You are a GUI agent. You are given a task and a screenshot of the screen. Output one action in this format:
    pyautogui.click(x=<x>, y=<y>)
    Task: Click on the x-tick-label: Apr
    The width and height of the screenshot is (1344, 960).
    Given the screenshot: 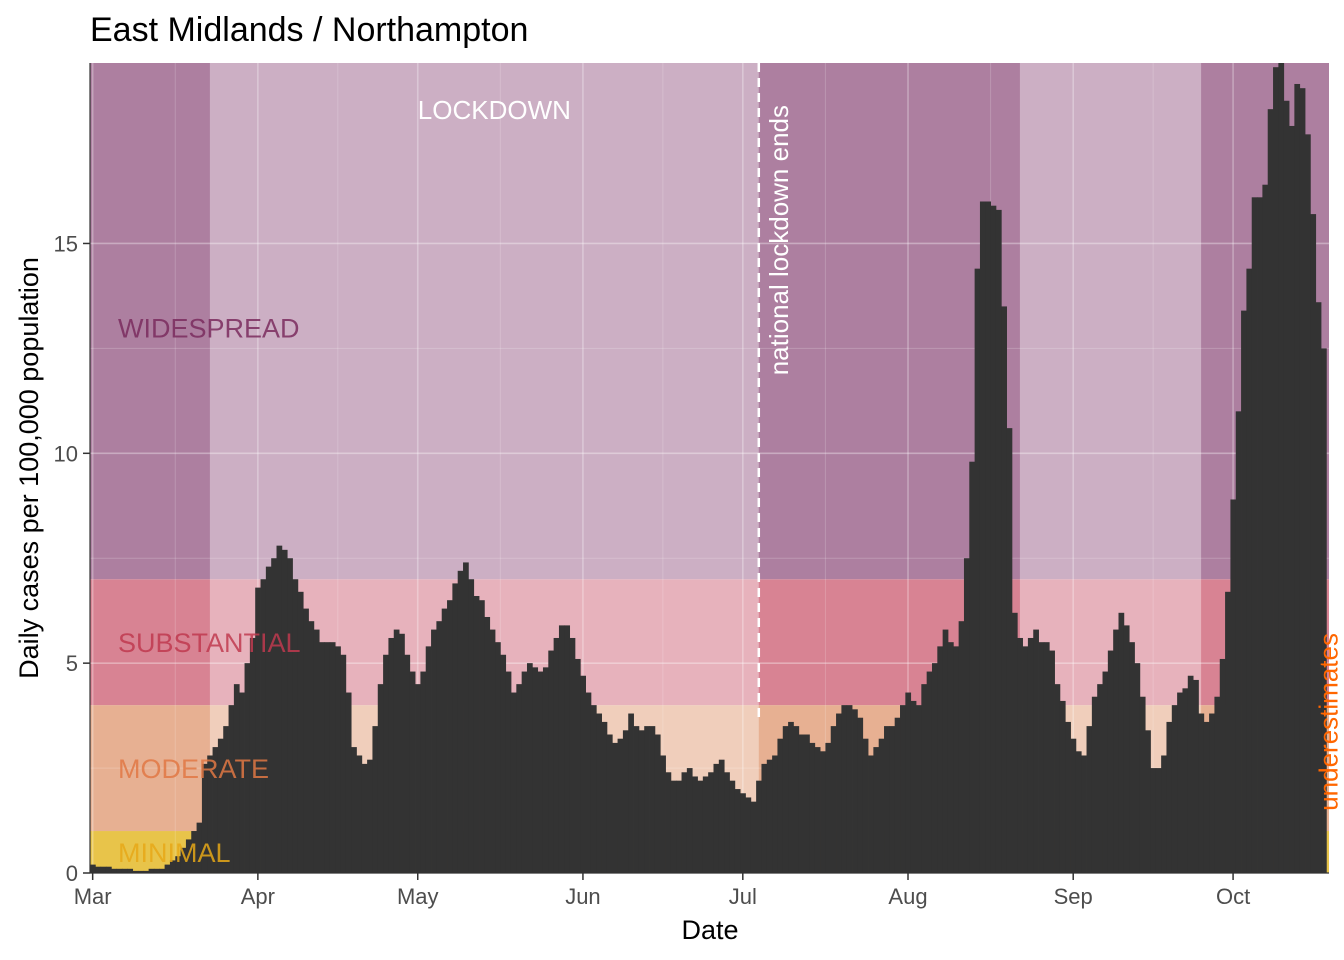 What is the action you would take?
    pyautogui.click(x=258, y=896)
    